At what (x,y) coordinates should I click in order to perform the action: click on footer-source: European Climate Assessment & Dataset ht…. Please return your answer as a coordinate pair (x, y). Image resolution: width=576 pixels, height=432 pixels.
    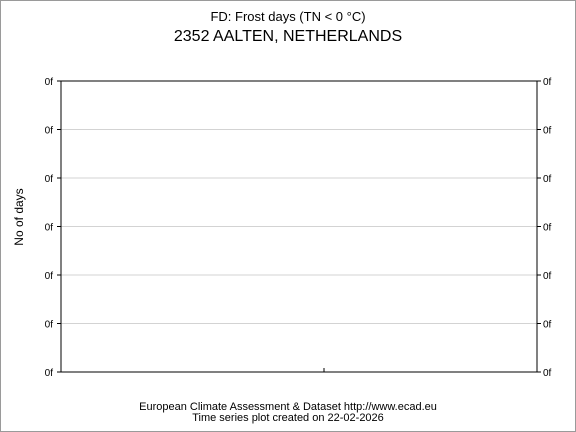
    Looking at the image, I should click on (288, 407).